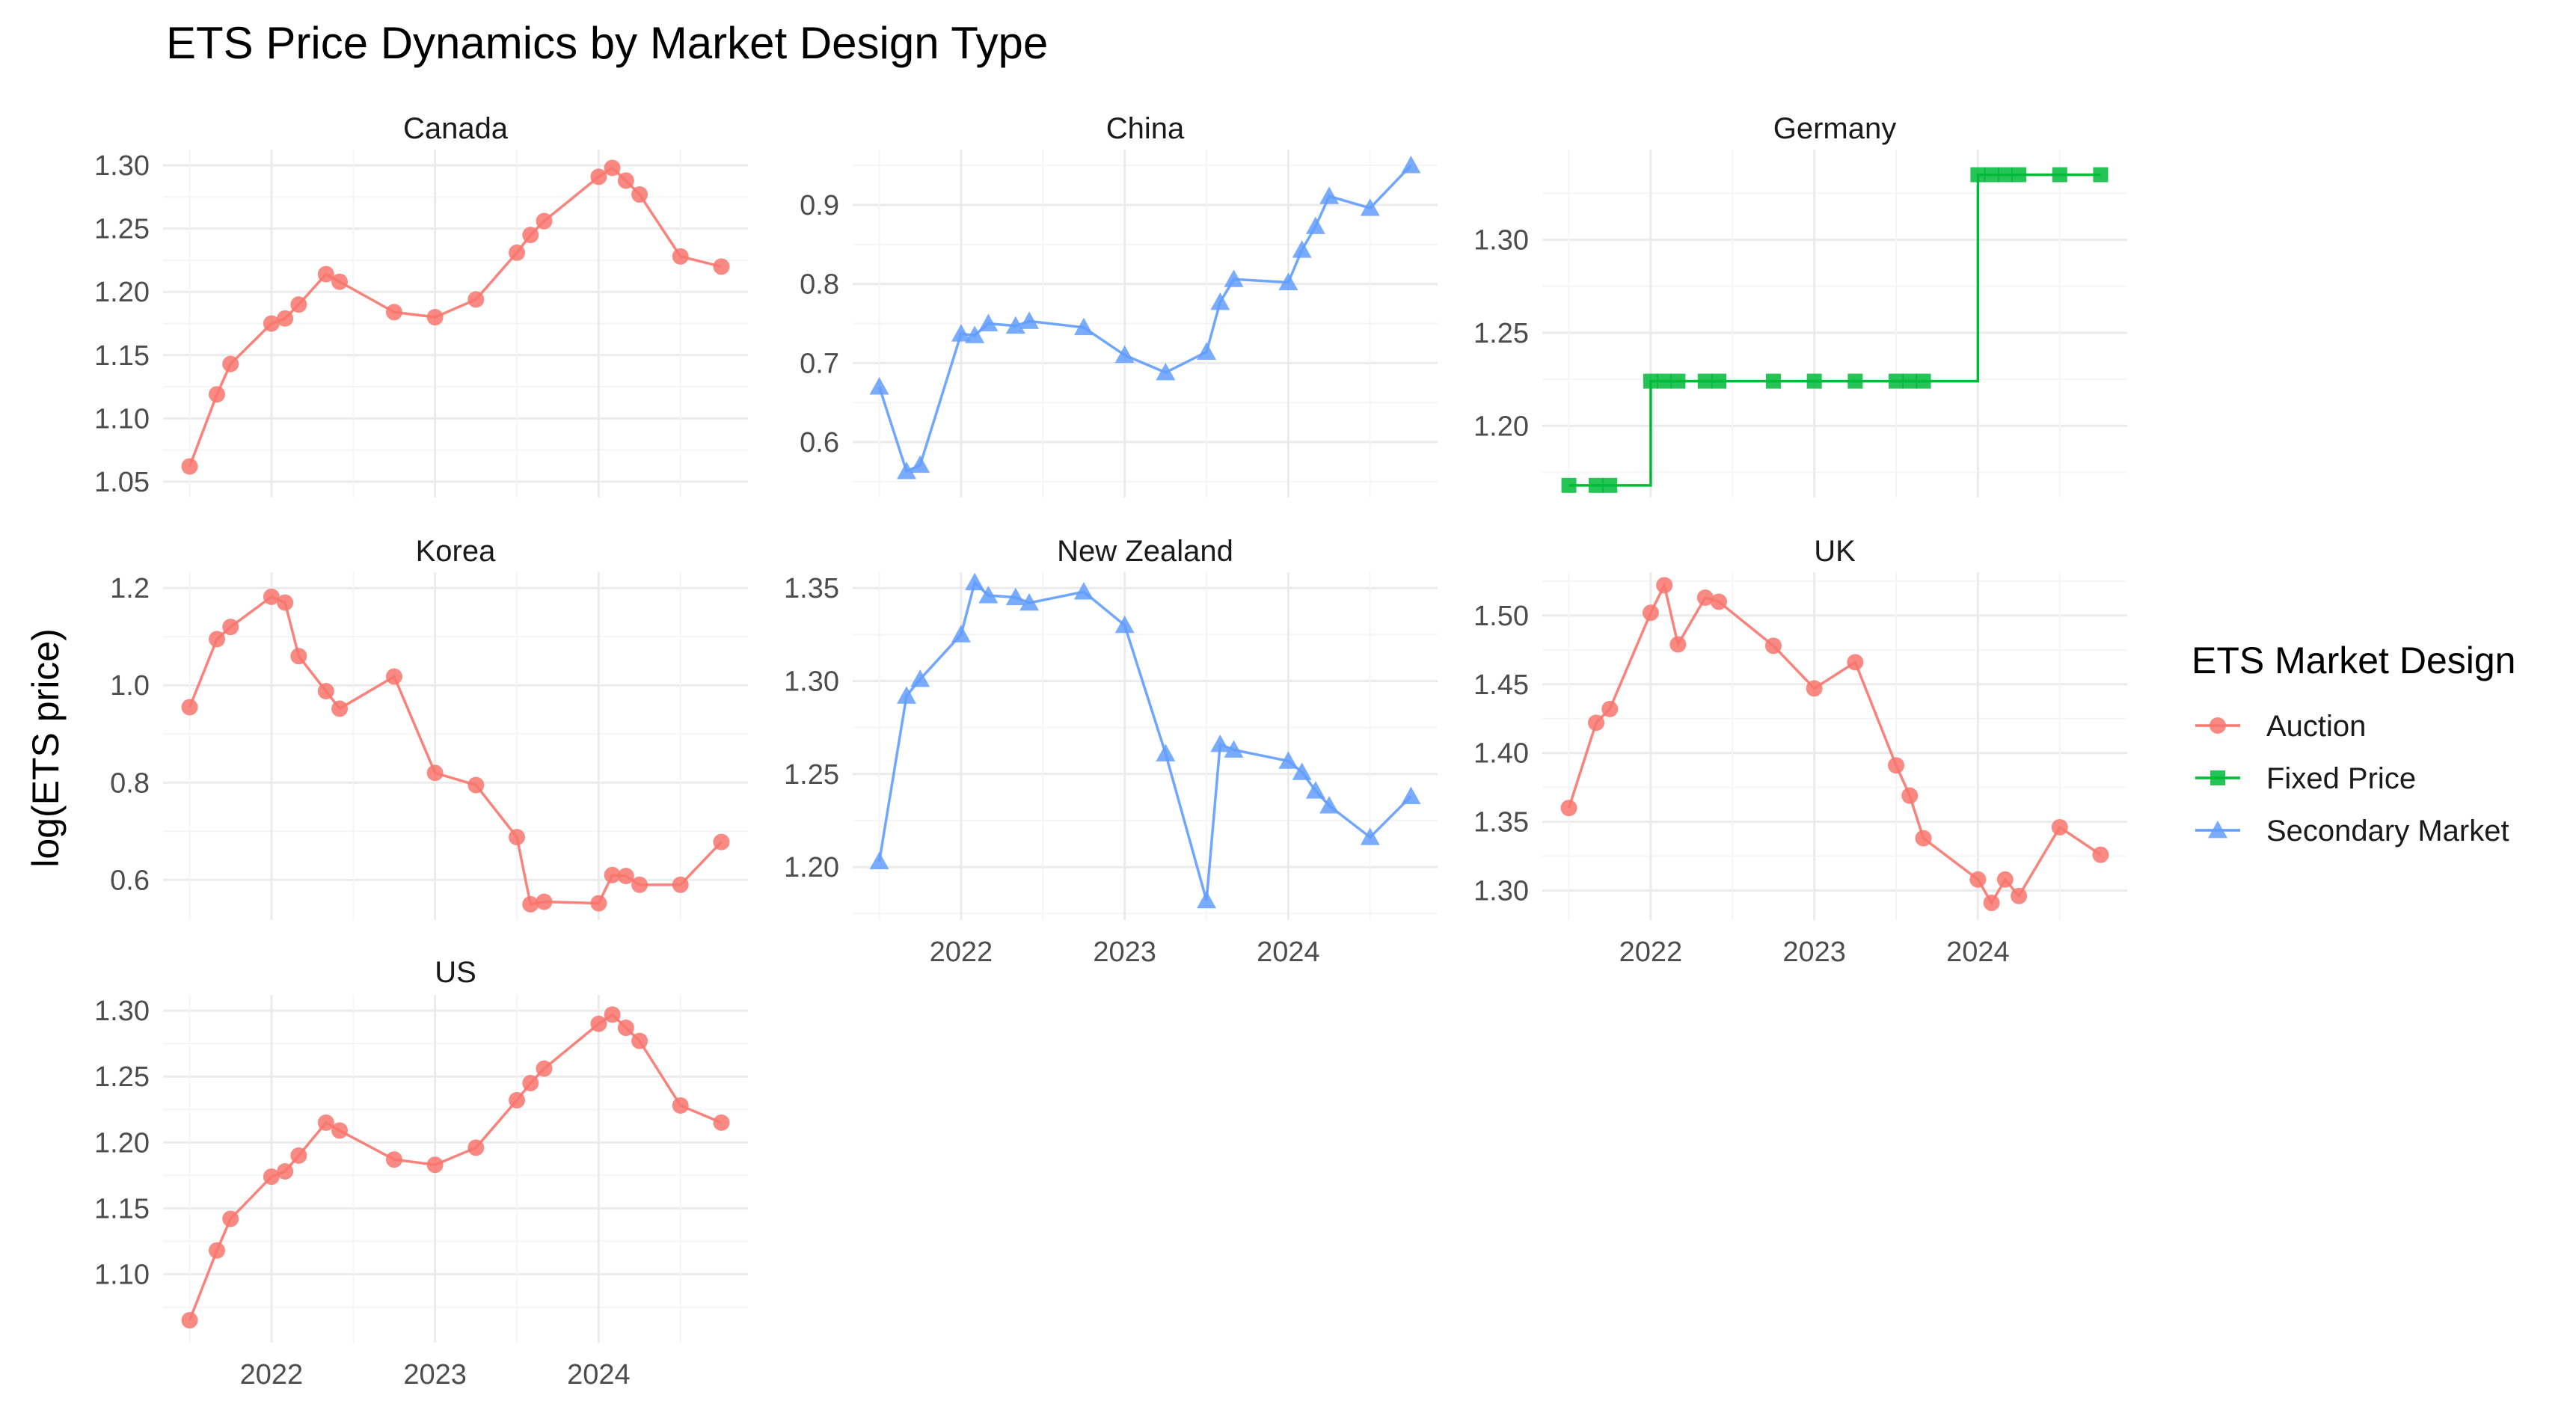  Describe the element at coordinates (122, 482) in the screenshot. I see `y-tick-label: 1.05` at that location.